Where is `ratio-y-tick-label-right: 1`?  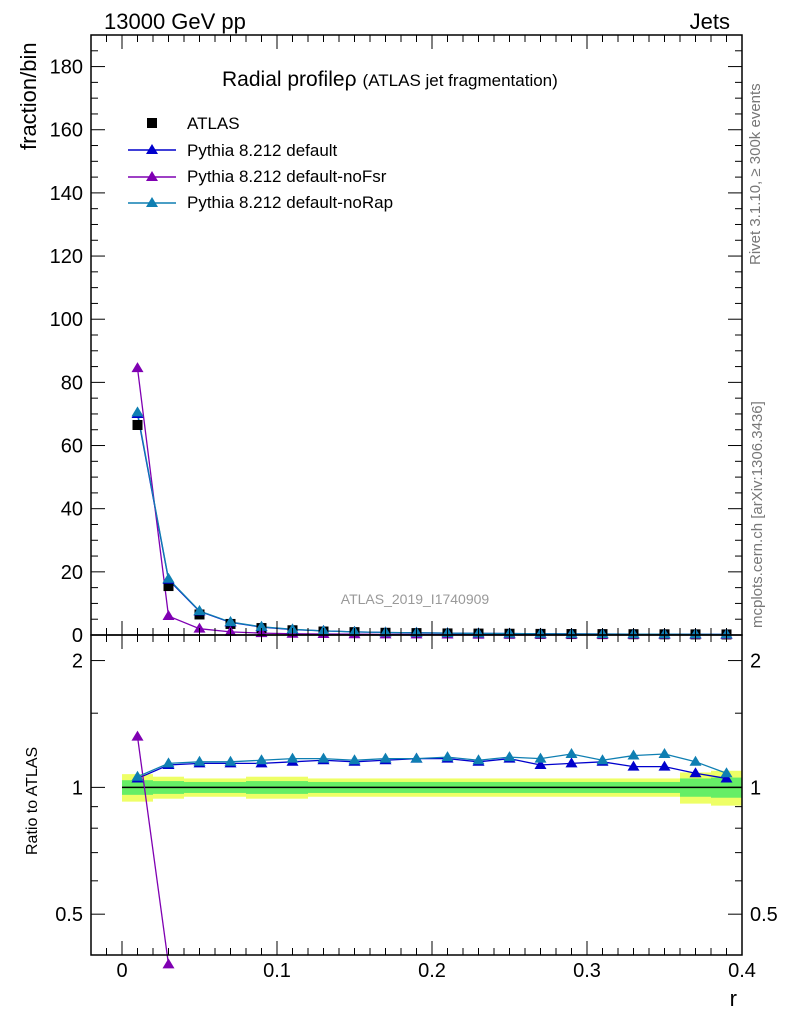
ratio-y-tick-label-right: 1 is located at coordinates (755, 788).